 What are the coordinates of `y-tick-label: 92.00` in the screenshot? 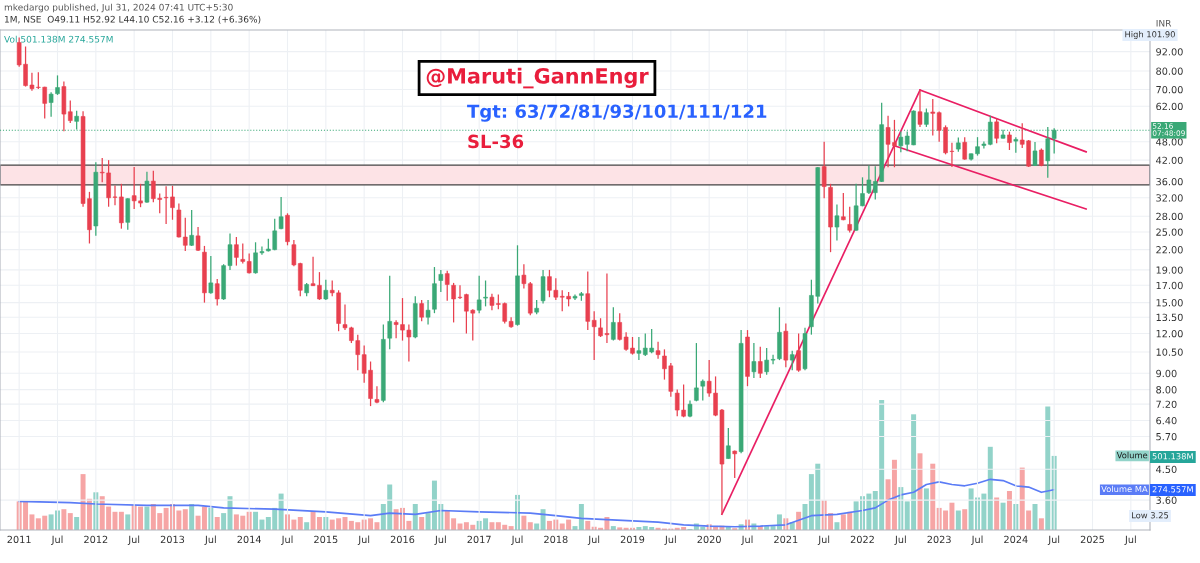 It's located at (1169, 52).